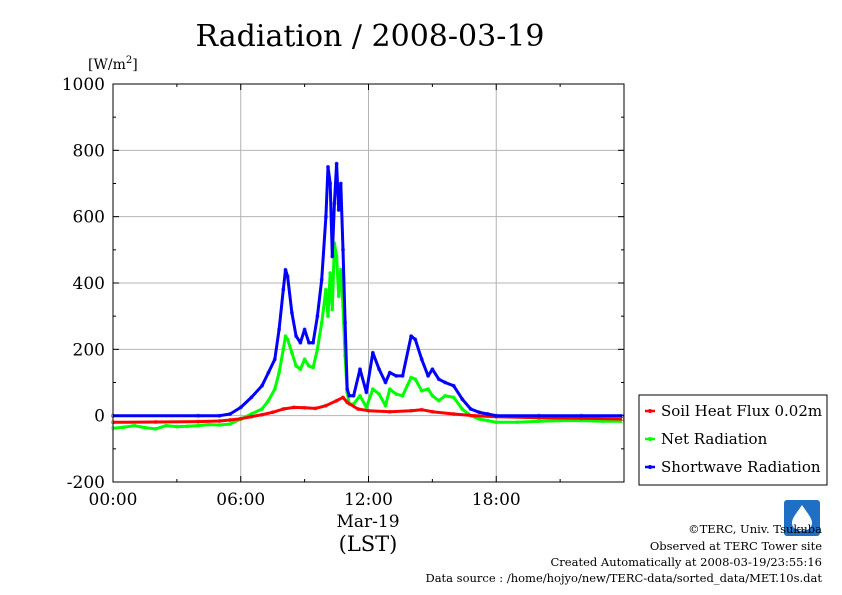 This screenshot has width=842, height=595. Describe the element at coordinates (83, 85) in the screenshot. I see `y-tick-label: 1000` at that location.